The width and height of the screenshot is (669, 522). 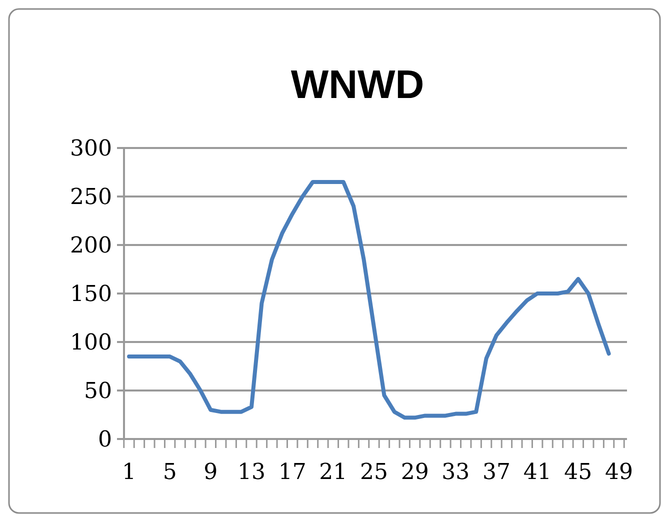 I want to click on x-tick-label: 25, so click(x=374, y=472).